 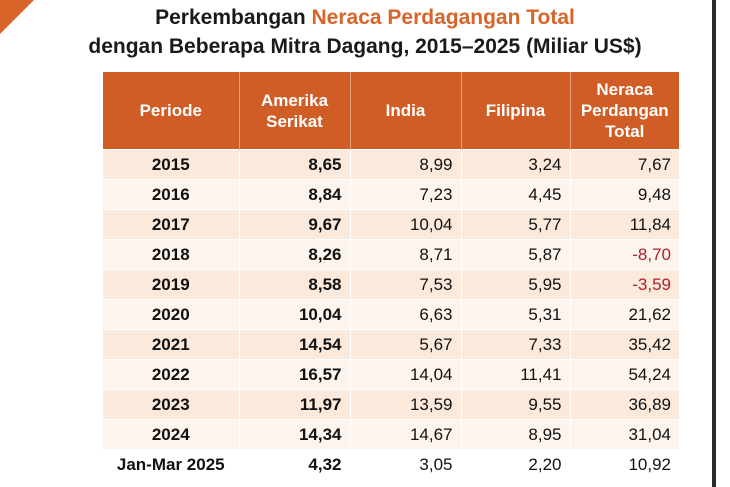 I want to click on period-cell: 2024, so click(x=171, y=434).